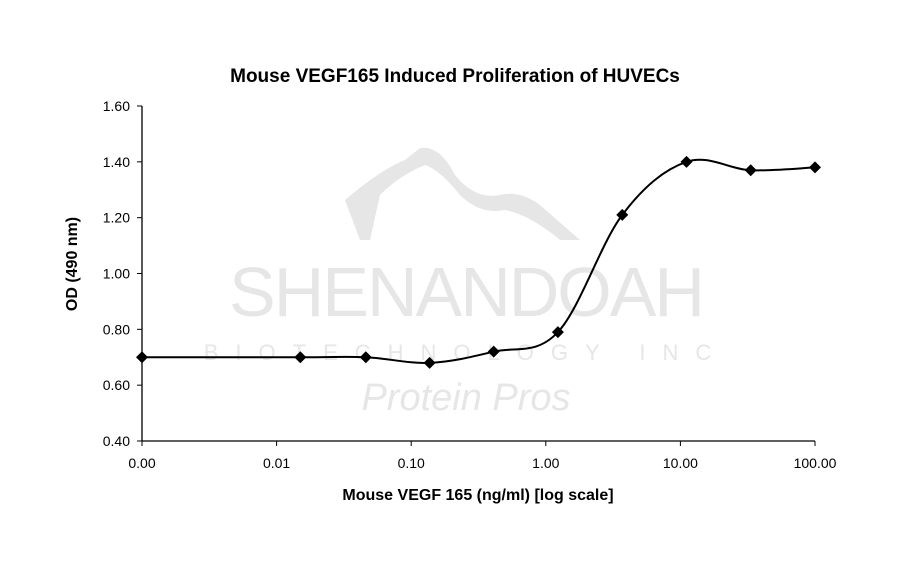 Image resolution: width=912 pixels, height=567 pixels. What do you see at coordinates (116, 106) in the screenshot?
I see `y-tick-label: 1.60` at bounding box center [116, 106].